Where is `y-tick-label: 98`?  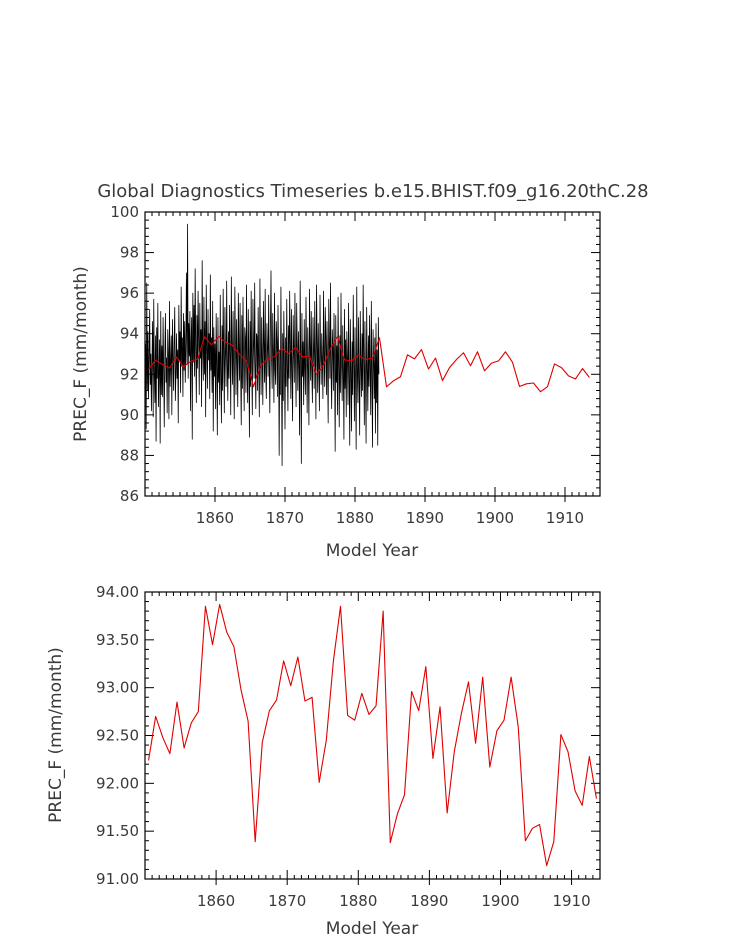
y-tick-label: 98 is located at coordinates (129, 253).